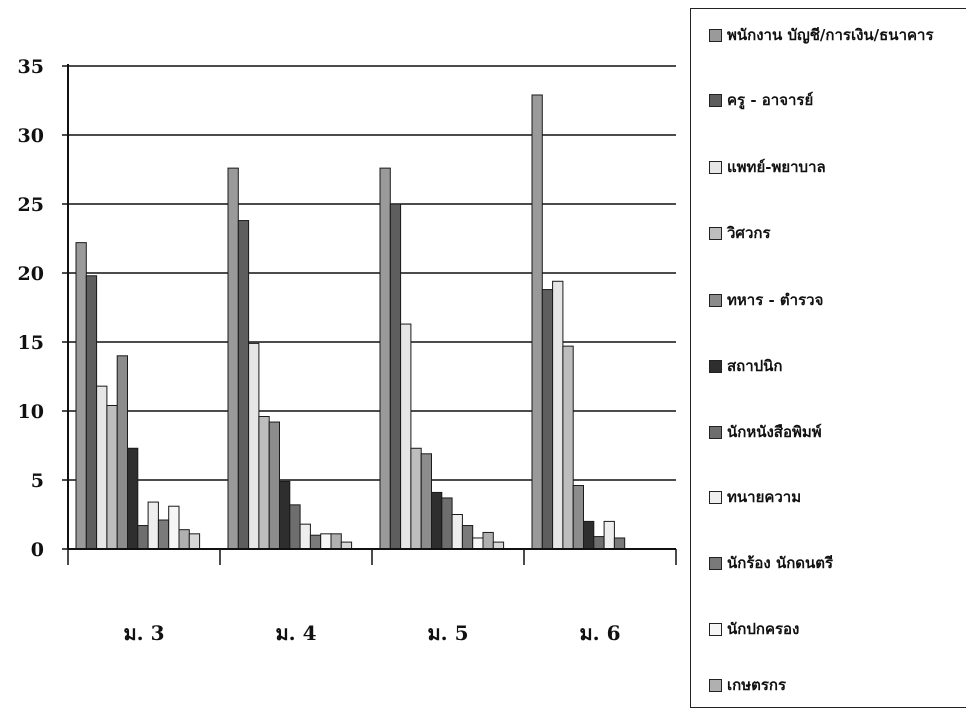  I want to click on legend-item: เกษตรกร, so click(747, 685).